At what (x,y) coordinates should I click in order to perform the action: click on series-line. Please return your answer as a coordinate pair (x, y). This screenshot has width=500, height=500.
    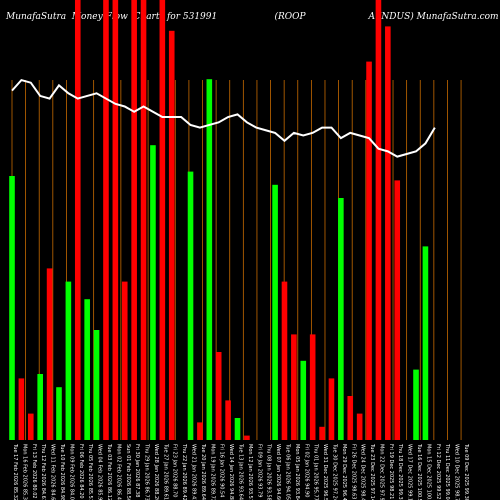
    Looking at the image, I should click on (223, 118).